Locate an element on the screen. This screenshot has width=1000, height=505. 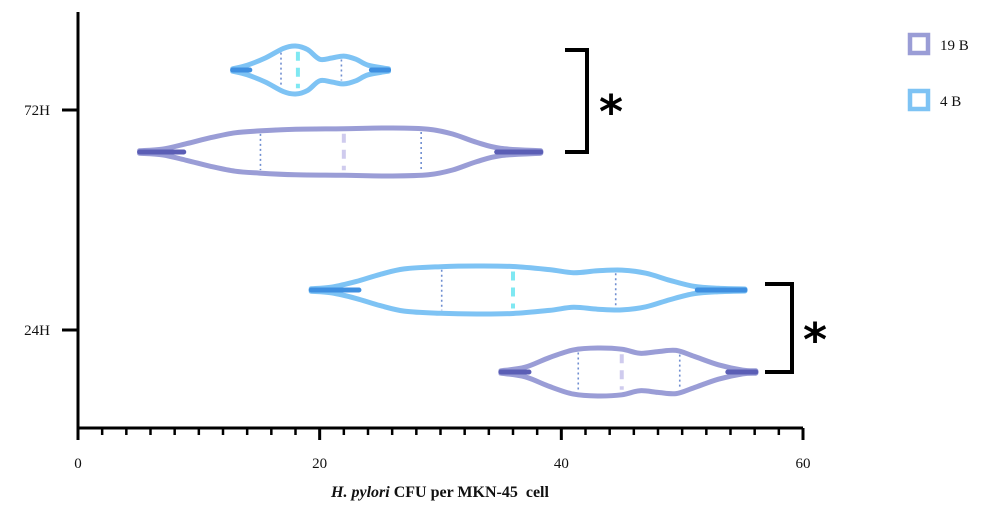
violin-24h-19b is located at coordinates (628, 372).